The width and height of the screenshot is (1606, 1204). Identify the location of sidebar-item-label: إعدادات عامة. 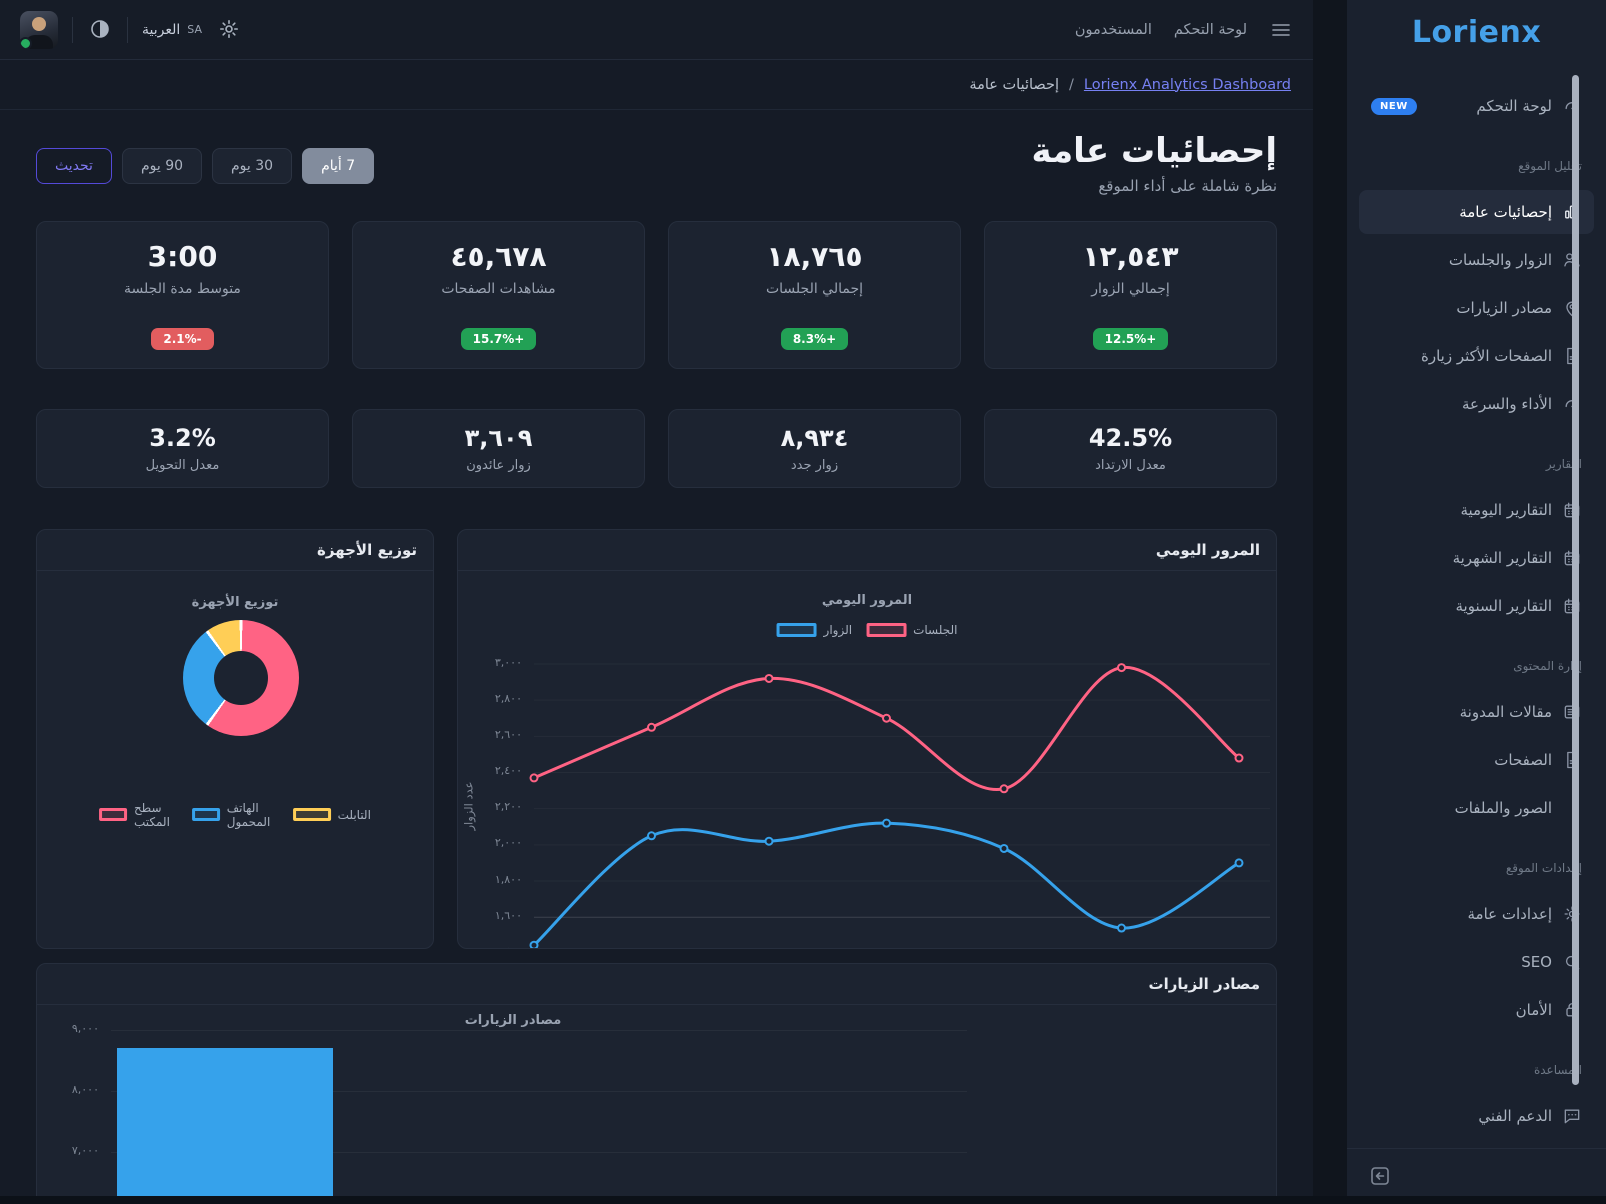
(1510, 914).